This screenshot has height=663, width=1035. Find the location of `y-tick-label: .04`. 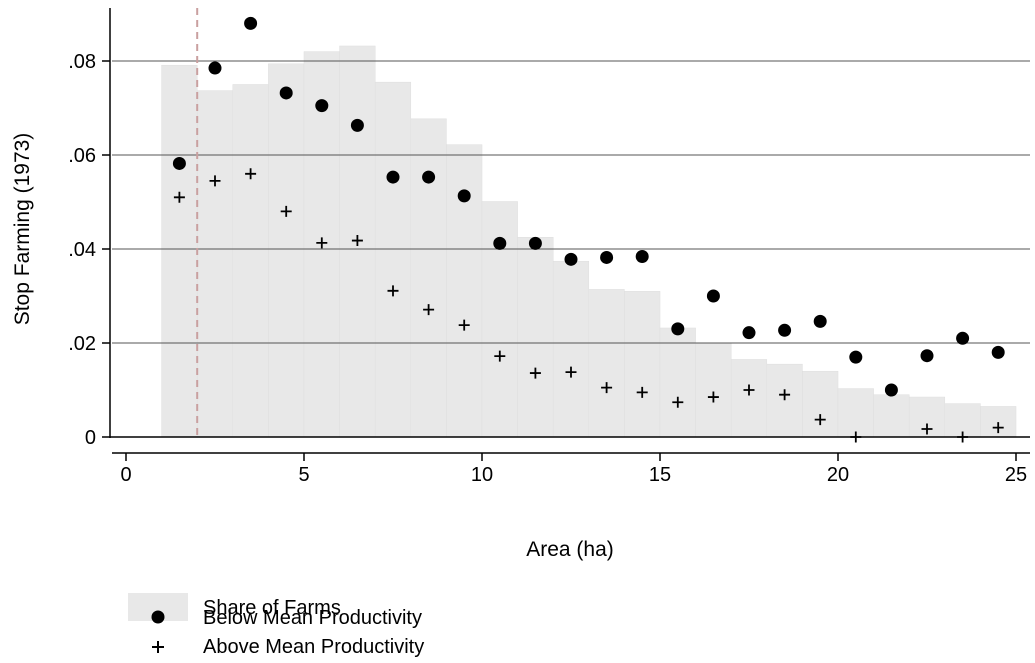

y-tick-label: .04 is located at coordinates (82, 250).